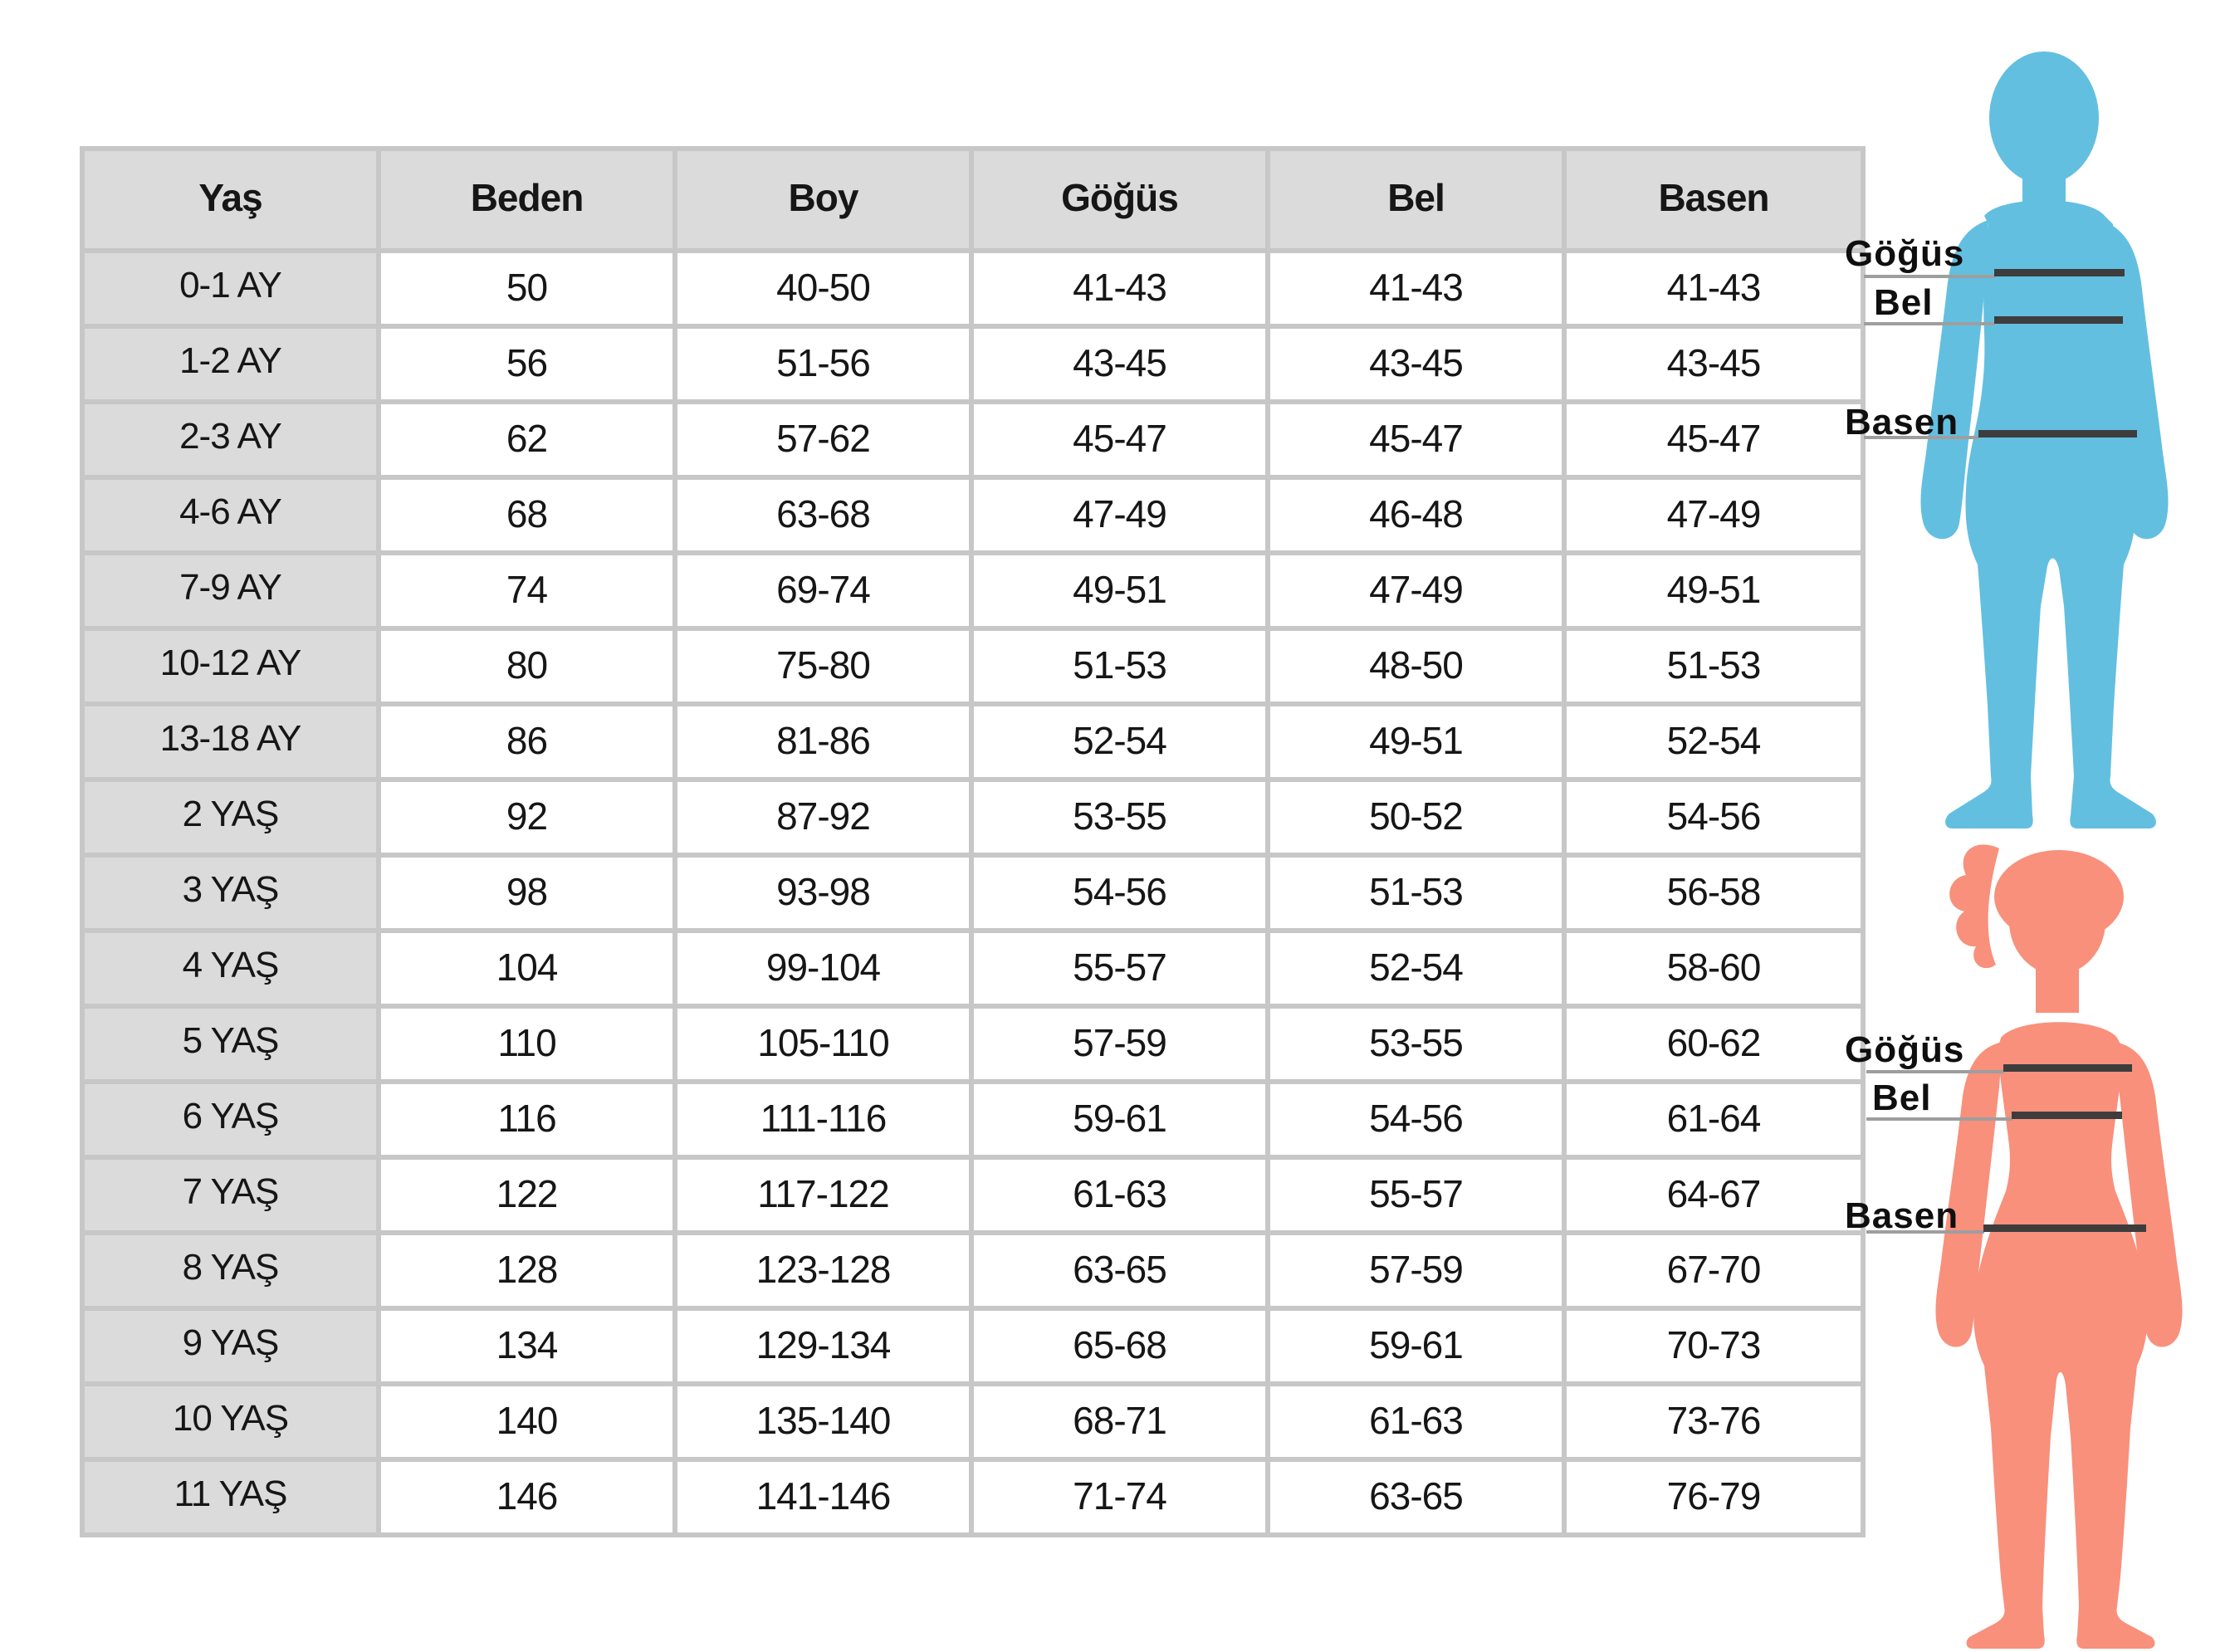  What do you see at coordinates (1905, 253) in the screenshot?
I see `boy-chest-label: Göğüs` at bounding box center [1905, 253].